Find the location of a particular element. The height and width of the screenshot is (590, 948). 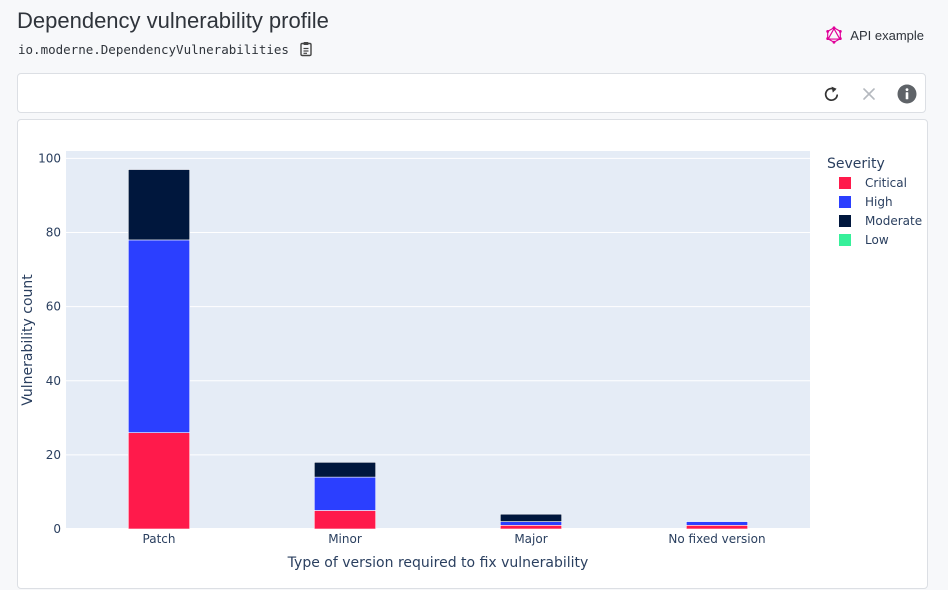

bar-critical-patch is located at coordinates (159, 481).